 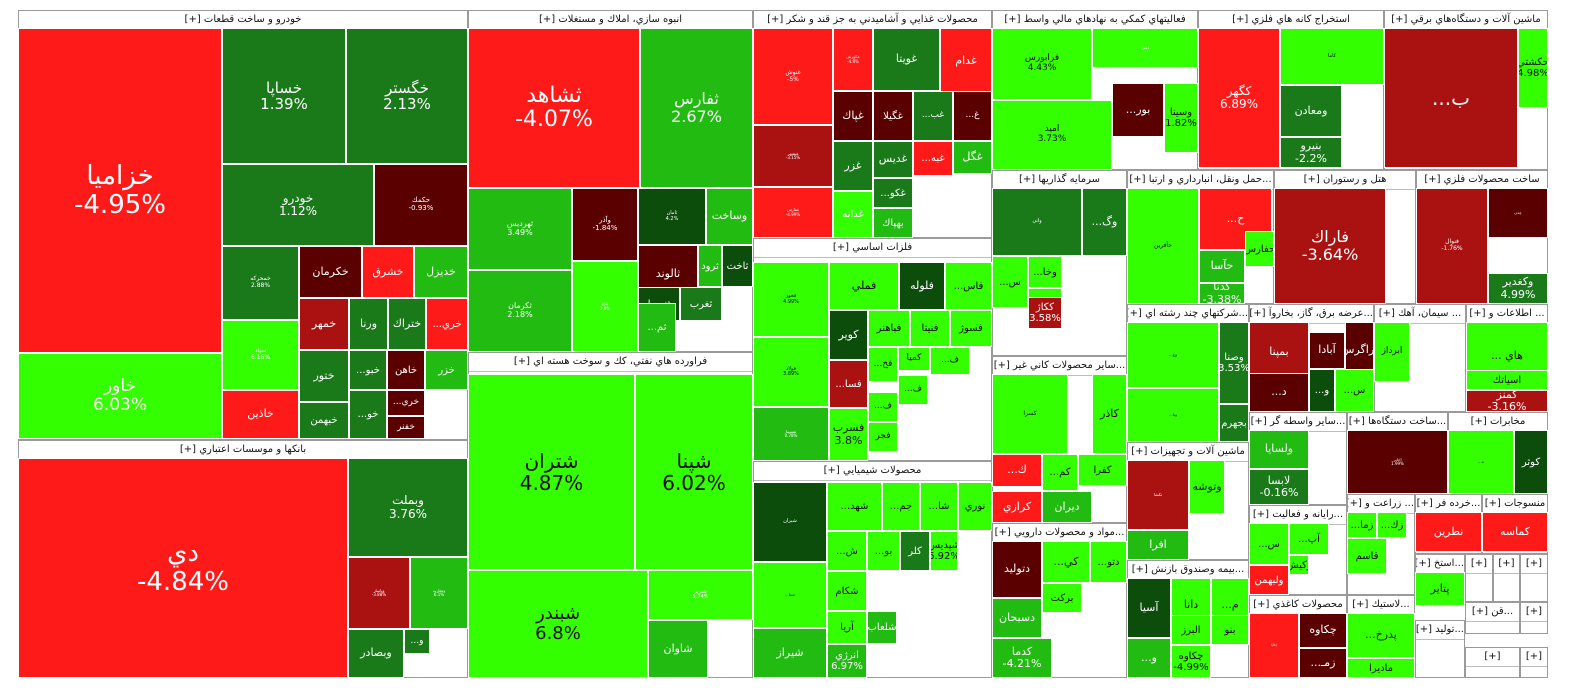 I want to click on stock-tile: شلعاب, so click(x=882, y=627).